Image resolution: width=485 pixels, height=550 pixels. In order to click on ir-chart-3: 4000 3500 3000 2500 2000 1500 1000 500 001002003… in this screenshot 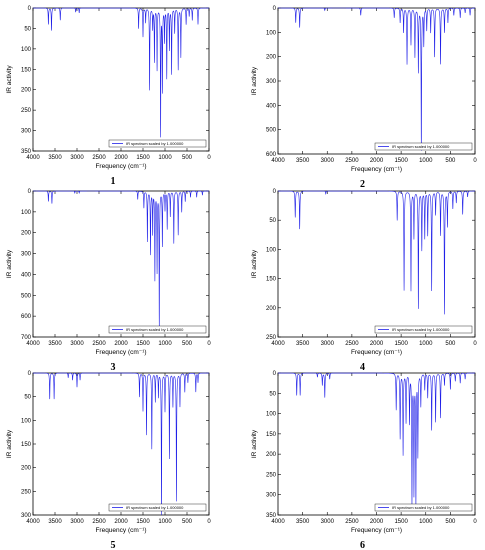, I will do `click(108, 281)`.